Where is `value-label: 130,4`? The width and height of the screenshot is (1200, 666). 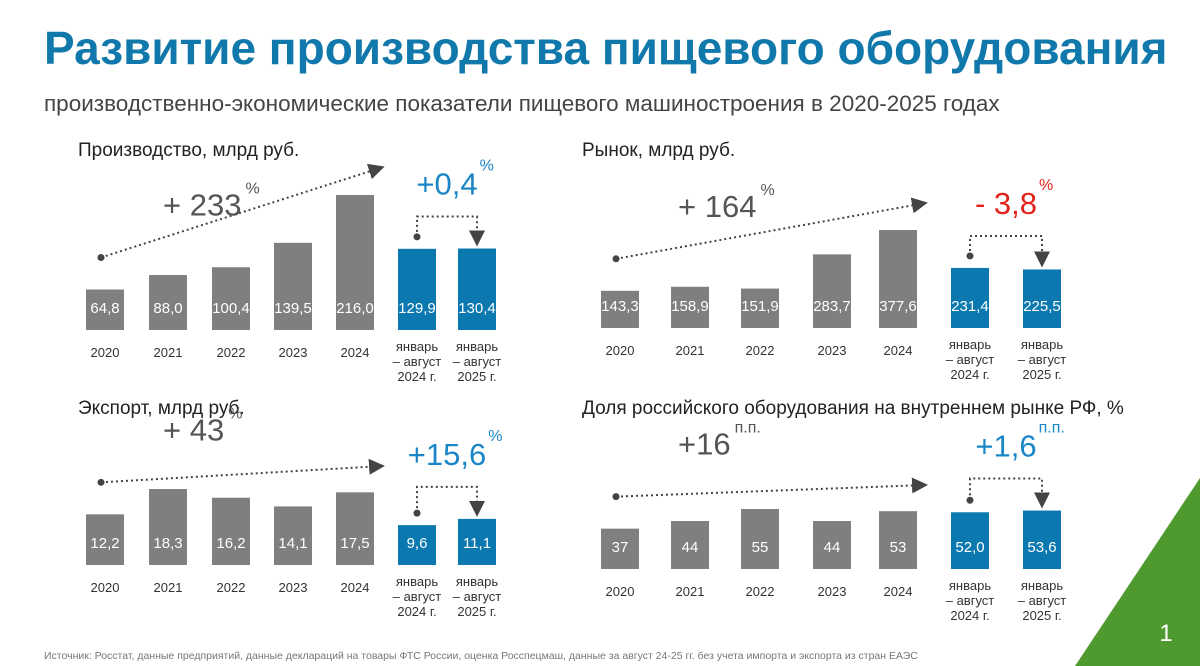 value-label: 130,4 is located at coordinates (477, 308).